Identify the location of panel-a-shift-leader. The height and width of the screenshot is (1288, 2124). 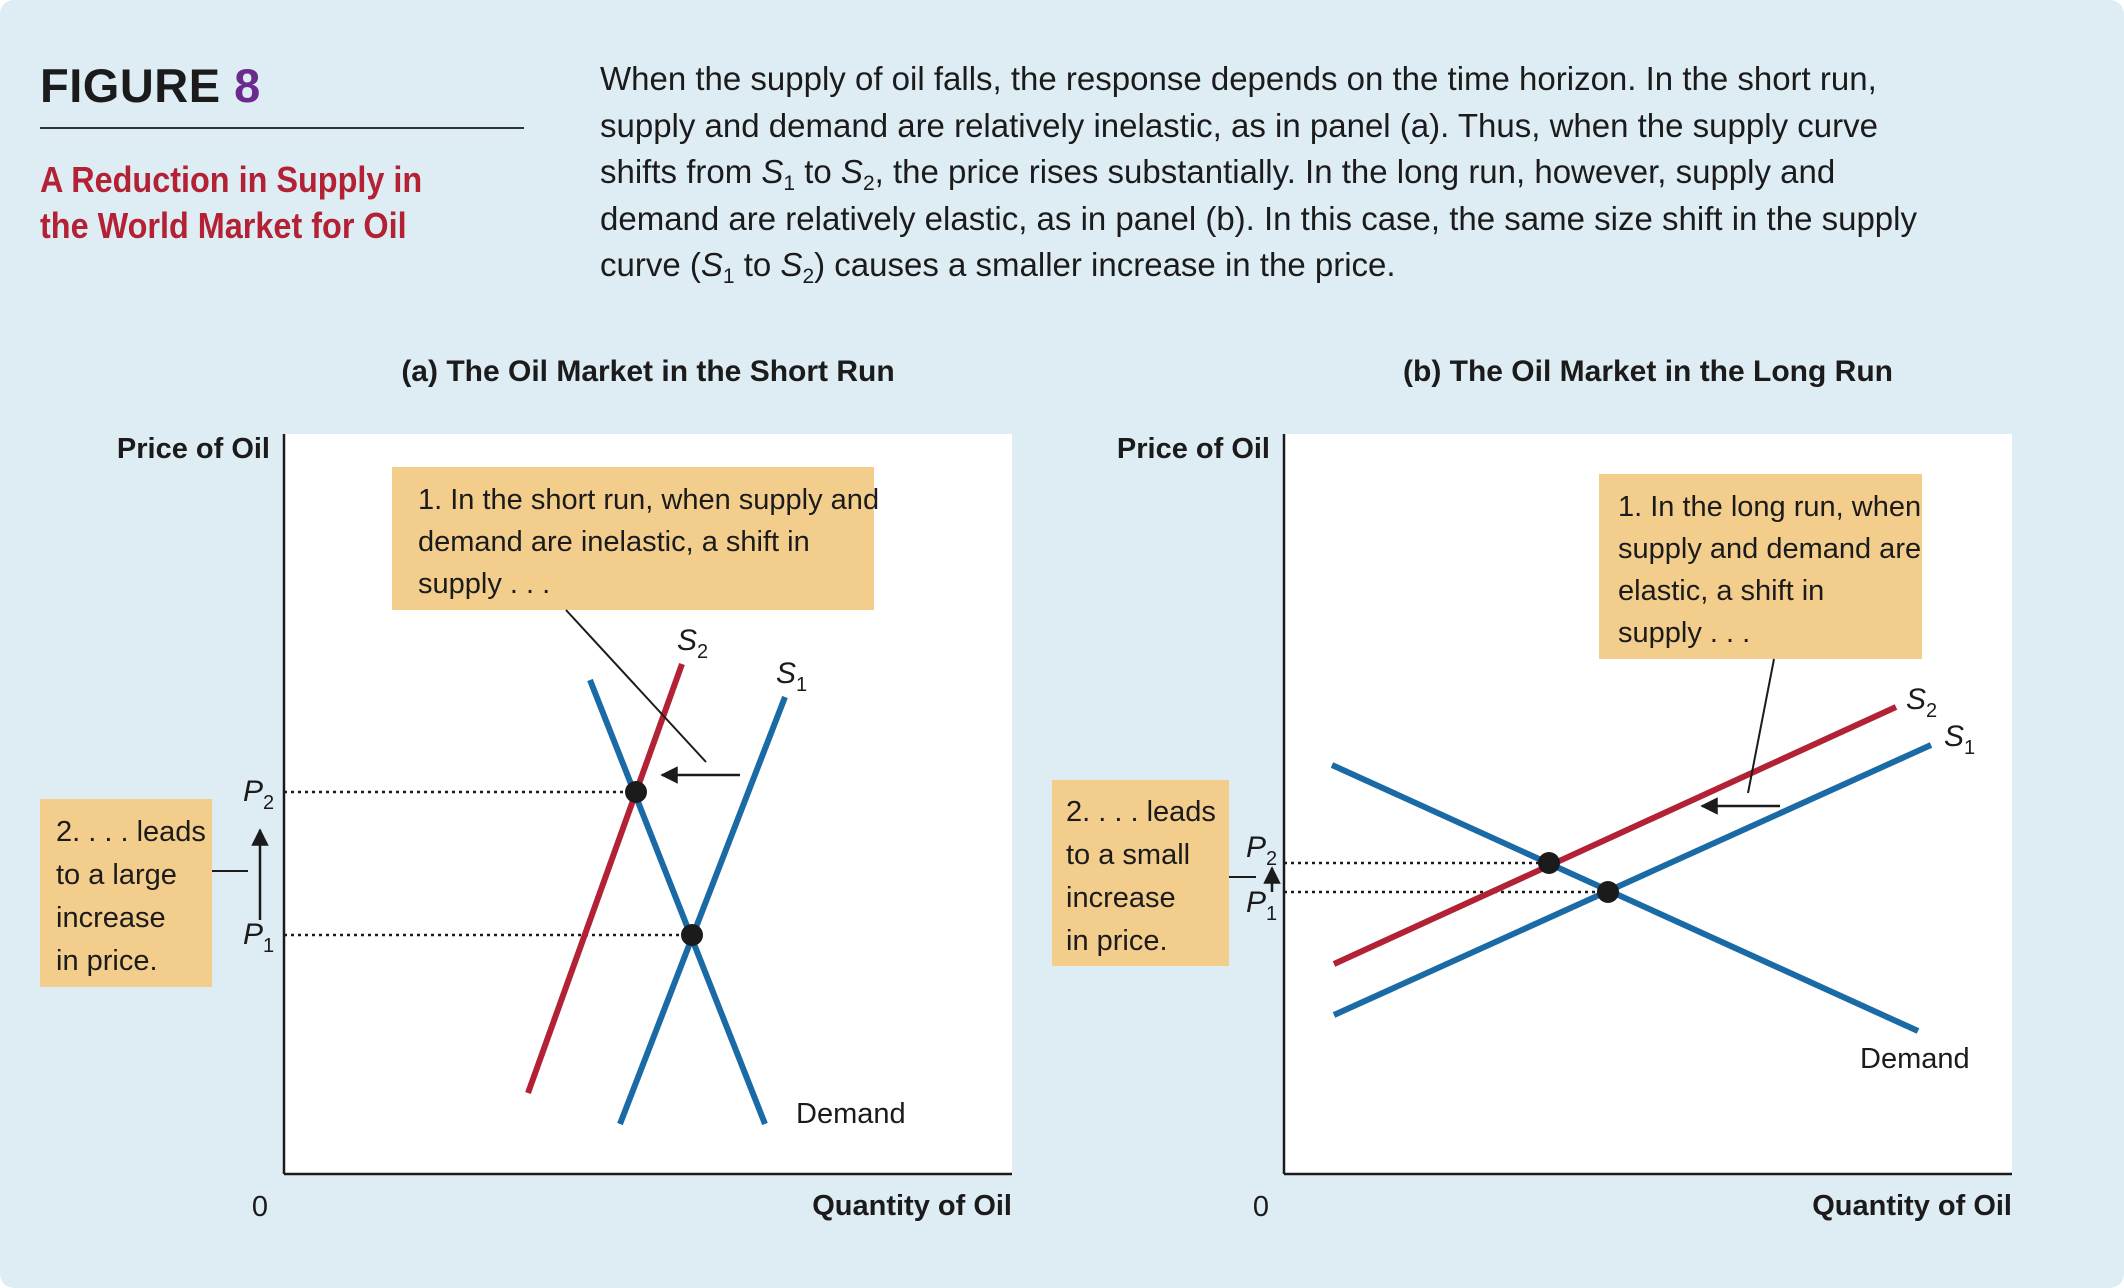
(636, 686).